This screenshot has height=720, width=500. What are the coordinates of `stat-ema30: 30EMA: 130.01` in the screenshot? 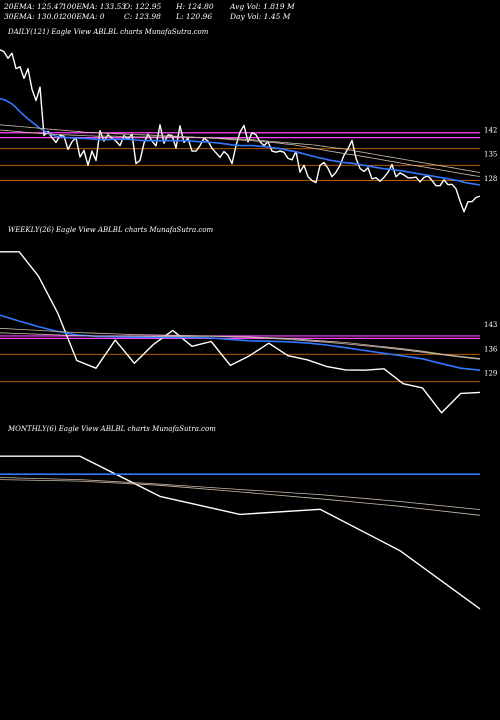 It's located at (34, 16).